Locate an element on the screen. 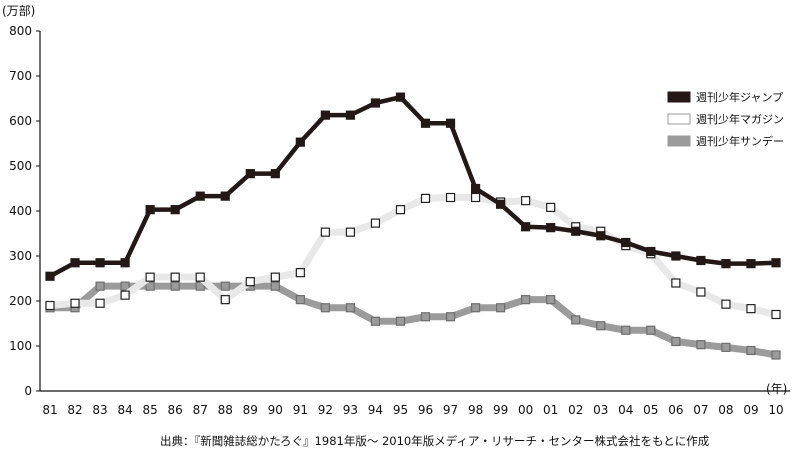  x-tick-label: 96 is located at coordinates (425, 410).